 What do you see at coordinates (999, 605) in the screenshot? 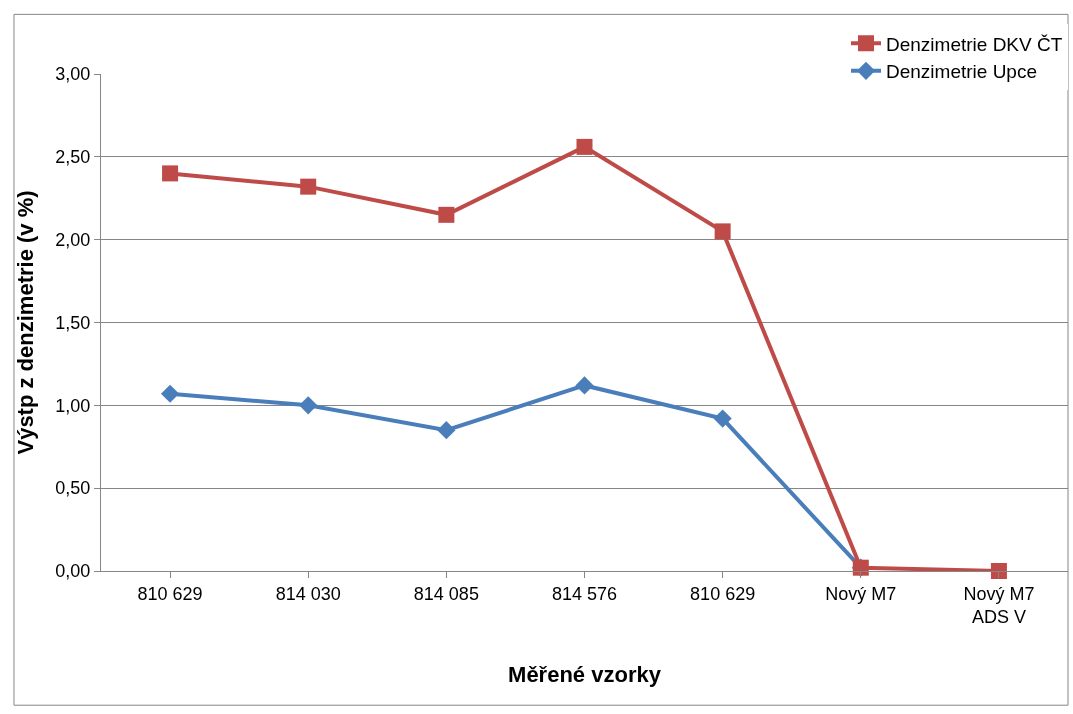
I see `x-tick-label: Nový M7 ADS V` at bounding box center [999, 605].